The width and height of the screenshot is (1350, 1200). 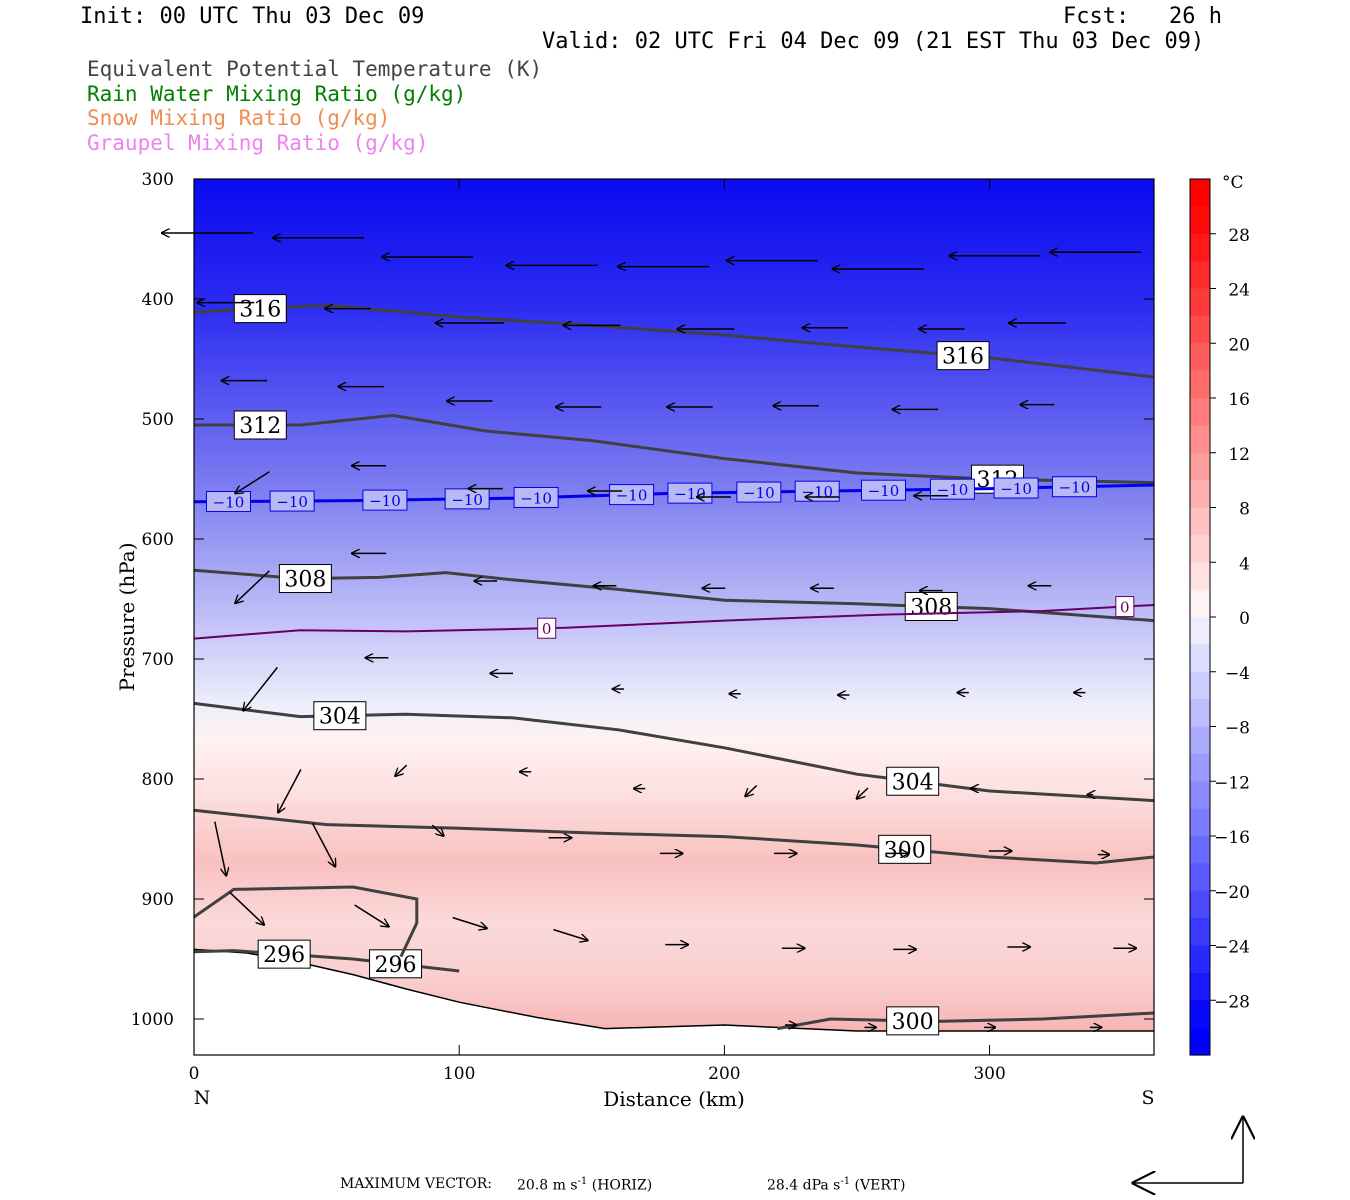 What do you see at coordinates (1232, 948) in the screenshot?
I see `colorbar-tick-label: −24` at bounding box center [1232, 948].